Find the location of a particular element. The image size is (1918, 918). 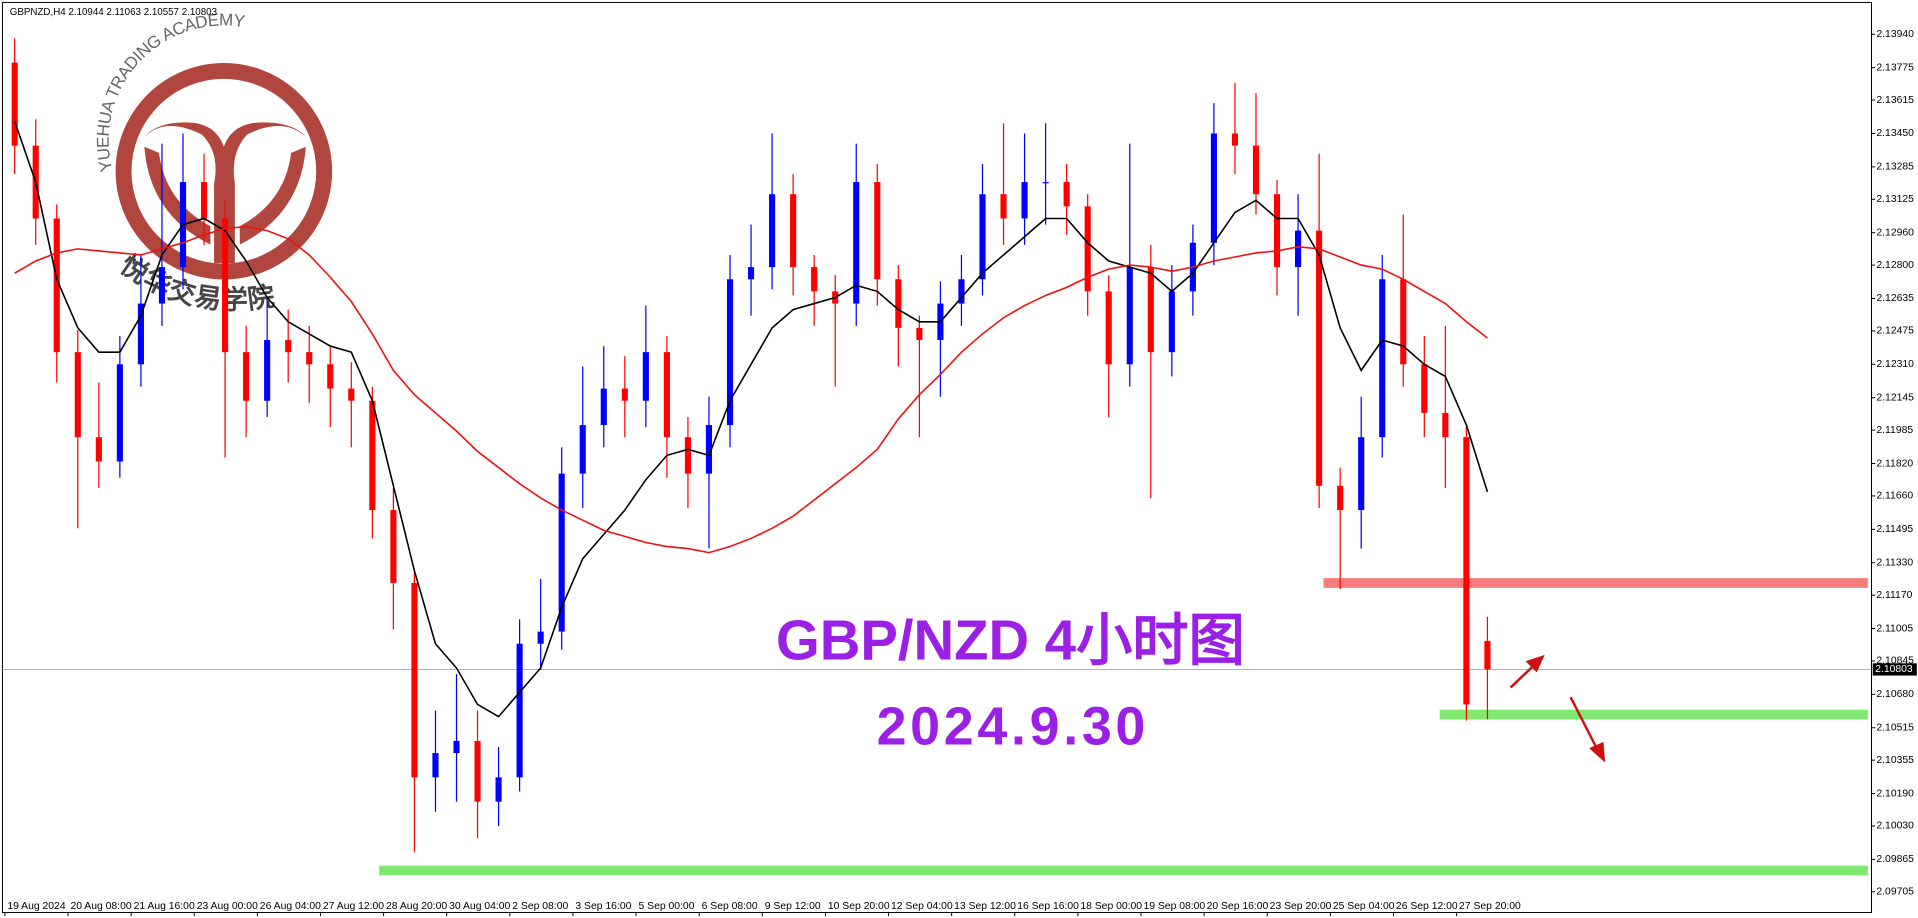

arrow-down is located at coordinates (1587, 729).